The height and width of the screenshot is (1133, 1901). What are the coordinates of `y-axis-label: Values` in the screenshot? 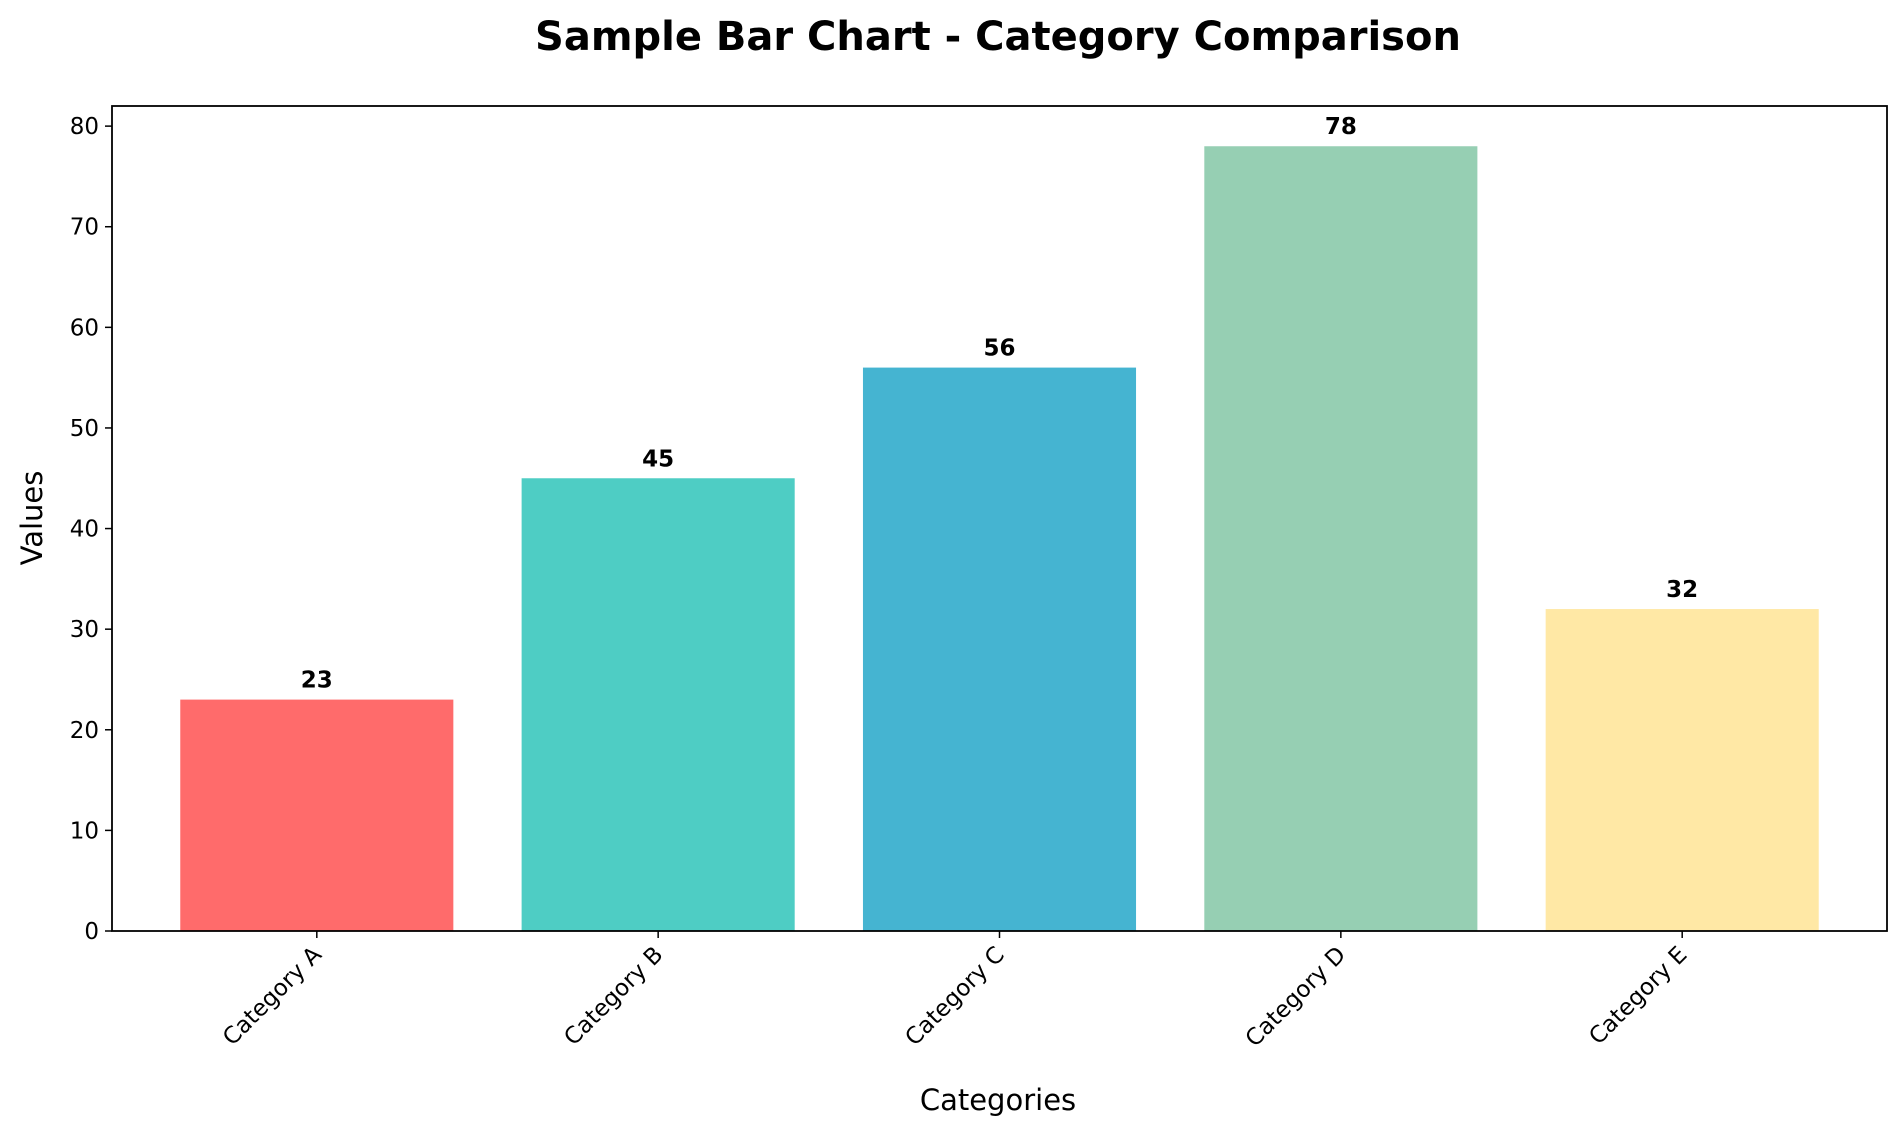 It's located at (32, 518).